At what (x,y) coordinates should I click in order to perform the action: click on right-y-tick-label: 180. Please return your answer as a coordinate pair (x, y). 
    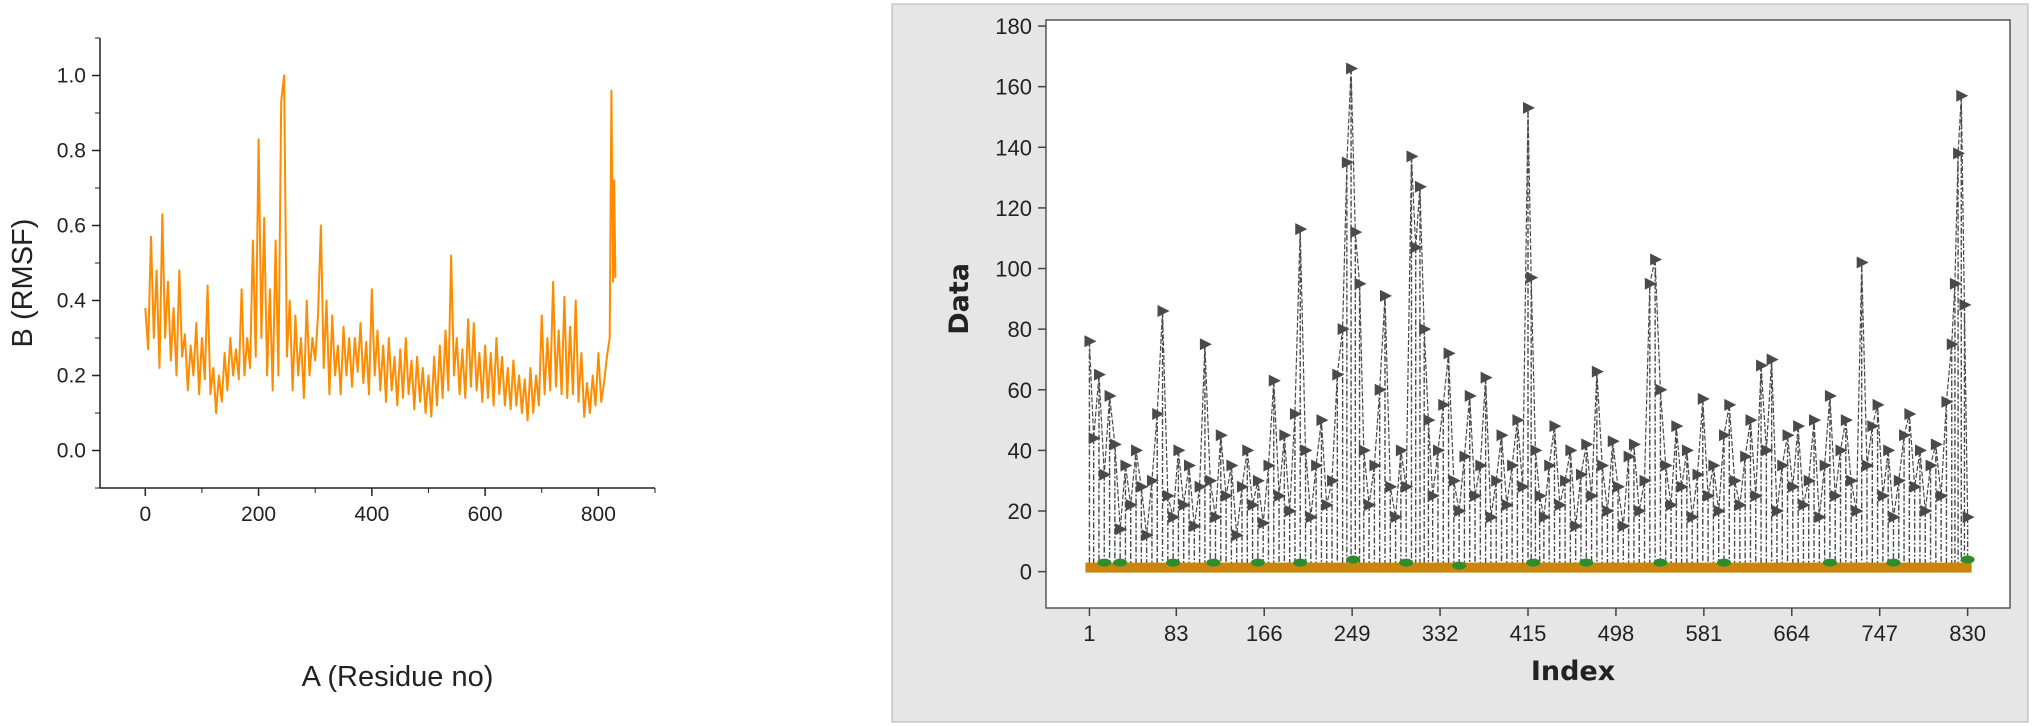
    Looking at the image, I should click on (1013, 26).